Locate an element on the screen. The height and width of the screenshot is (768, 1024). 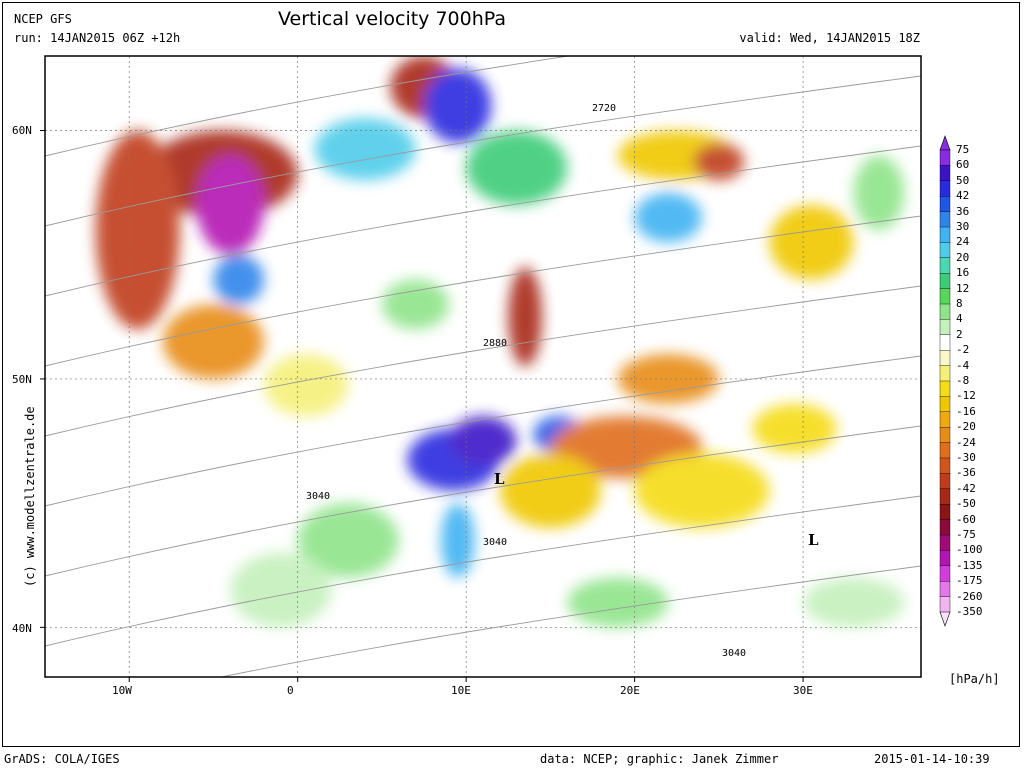
software-credit: GrADS: COLA/IGES is located at coordinates (62, 759).